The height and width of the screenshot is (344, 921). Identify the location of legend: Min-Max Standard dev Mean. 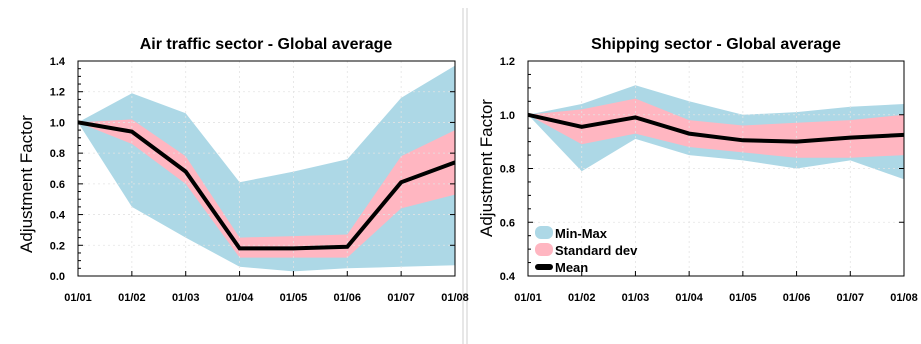
(586, 250).